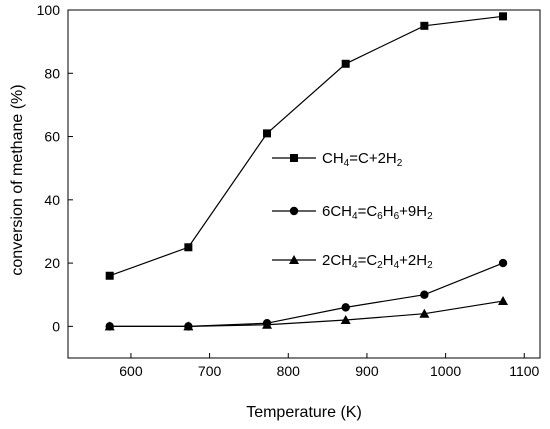 The height and width of the screenshot is (429, 550). I want to click on y-axis-title: conversion of methane (%), so click(17, 179).